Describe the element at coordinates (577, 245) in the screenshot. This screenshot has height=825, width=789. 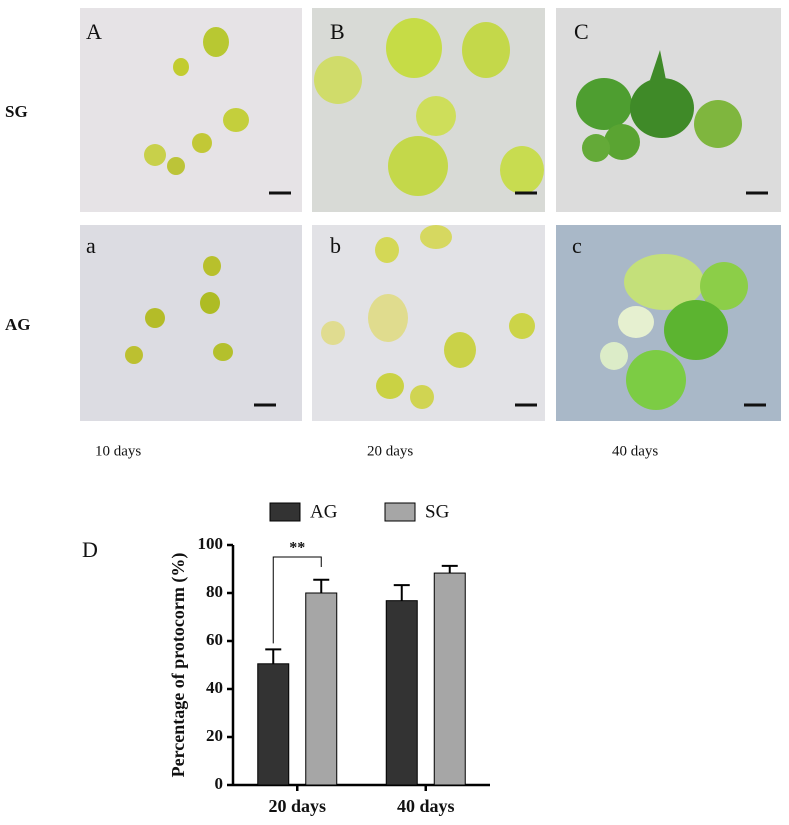
I see `panel-label: c` at that location.